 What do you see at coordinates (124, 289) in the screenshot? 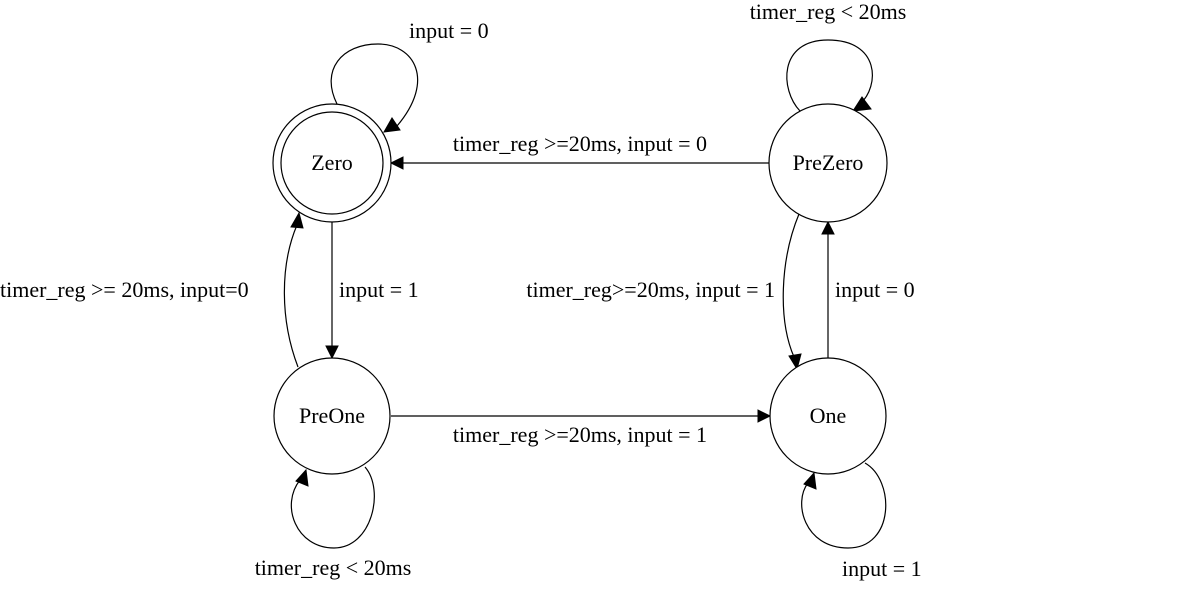
I see `label-preone-to-zero: timer_reg >= 20ms, input=0` at bounding box center [124, 289].